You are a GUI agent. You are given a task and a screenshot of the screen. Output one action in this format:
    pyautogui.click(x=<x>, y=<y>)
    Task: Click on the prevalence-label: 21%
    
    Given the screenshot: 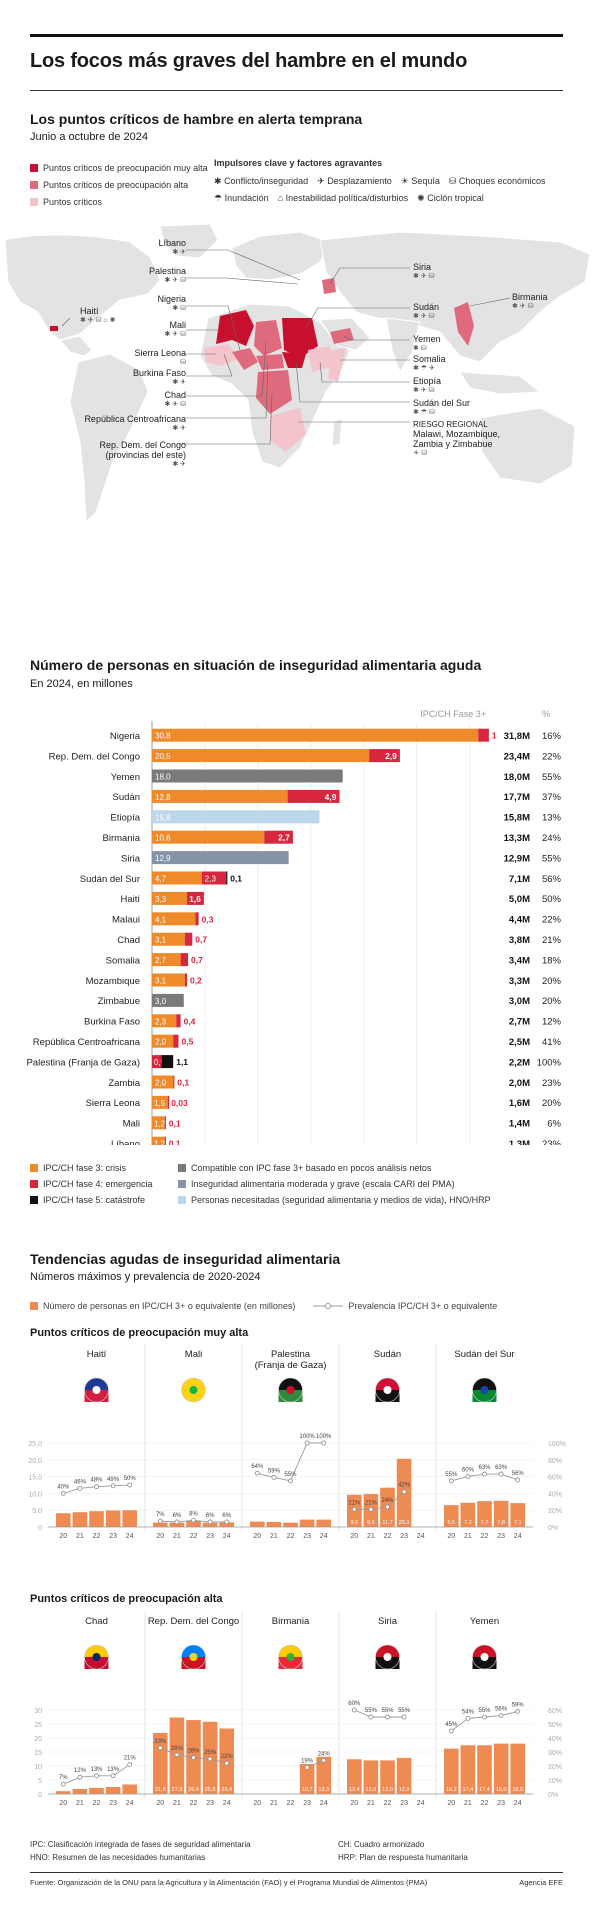 What is the action you would take?
    pyautogui.click(x=354, y=1503)
    